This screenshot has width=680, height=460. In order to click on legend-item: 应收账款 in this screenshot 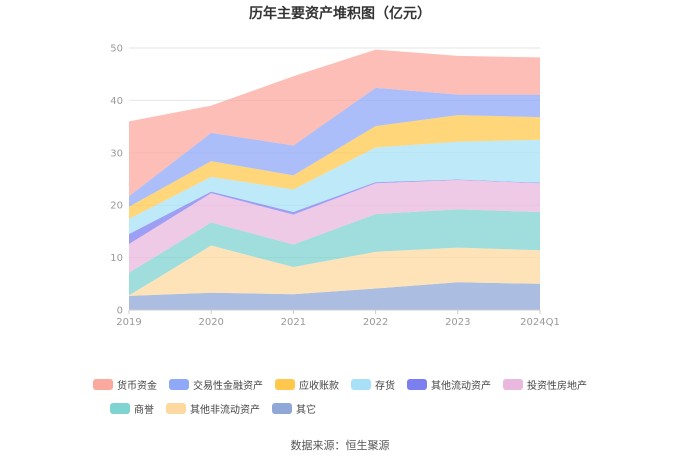, I will do `click(307, 384)`.